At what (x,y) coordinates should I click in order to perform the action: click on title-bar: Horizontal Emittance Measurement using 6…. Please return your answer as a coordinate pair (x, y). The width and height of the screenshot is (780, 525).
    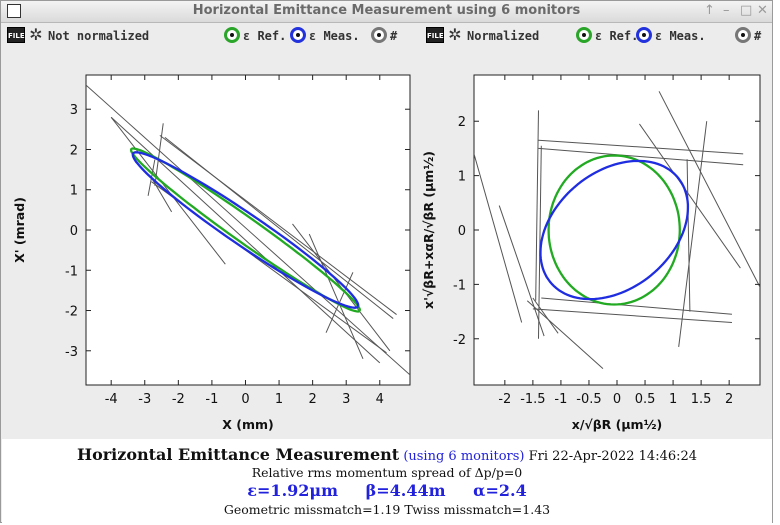
    Looking at the image, I should click on (386, 12).